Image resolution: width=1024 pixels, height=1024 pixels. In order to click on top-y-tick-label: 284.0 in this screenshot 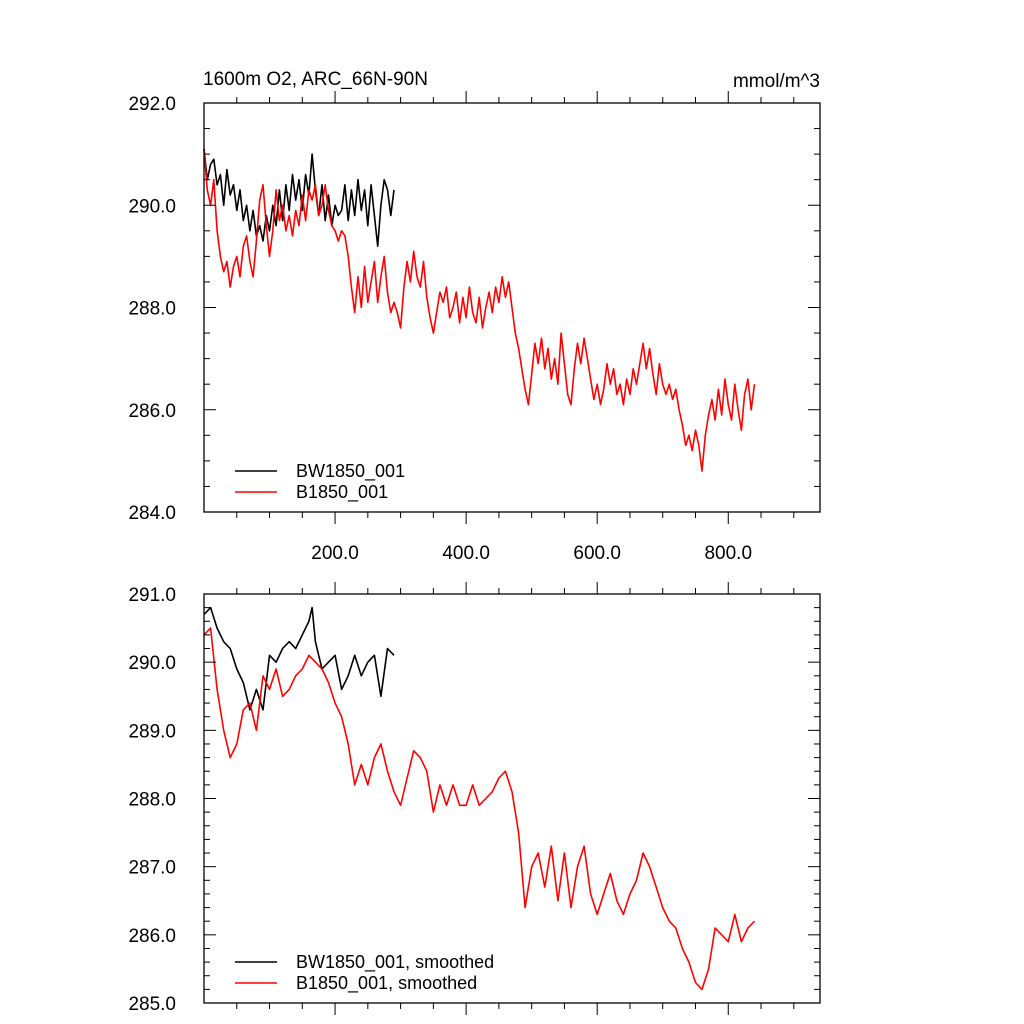, I will do `click(152, 513)`.